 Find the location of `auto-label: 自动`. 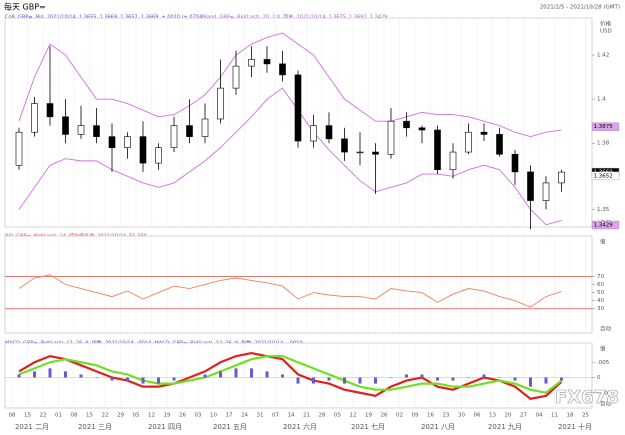

auto-label: 自动 is located at coordinates (606, 329).